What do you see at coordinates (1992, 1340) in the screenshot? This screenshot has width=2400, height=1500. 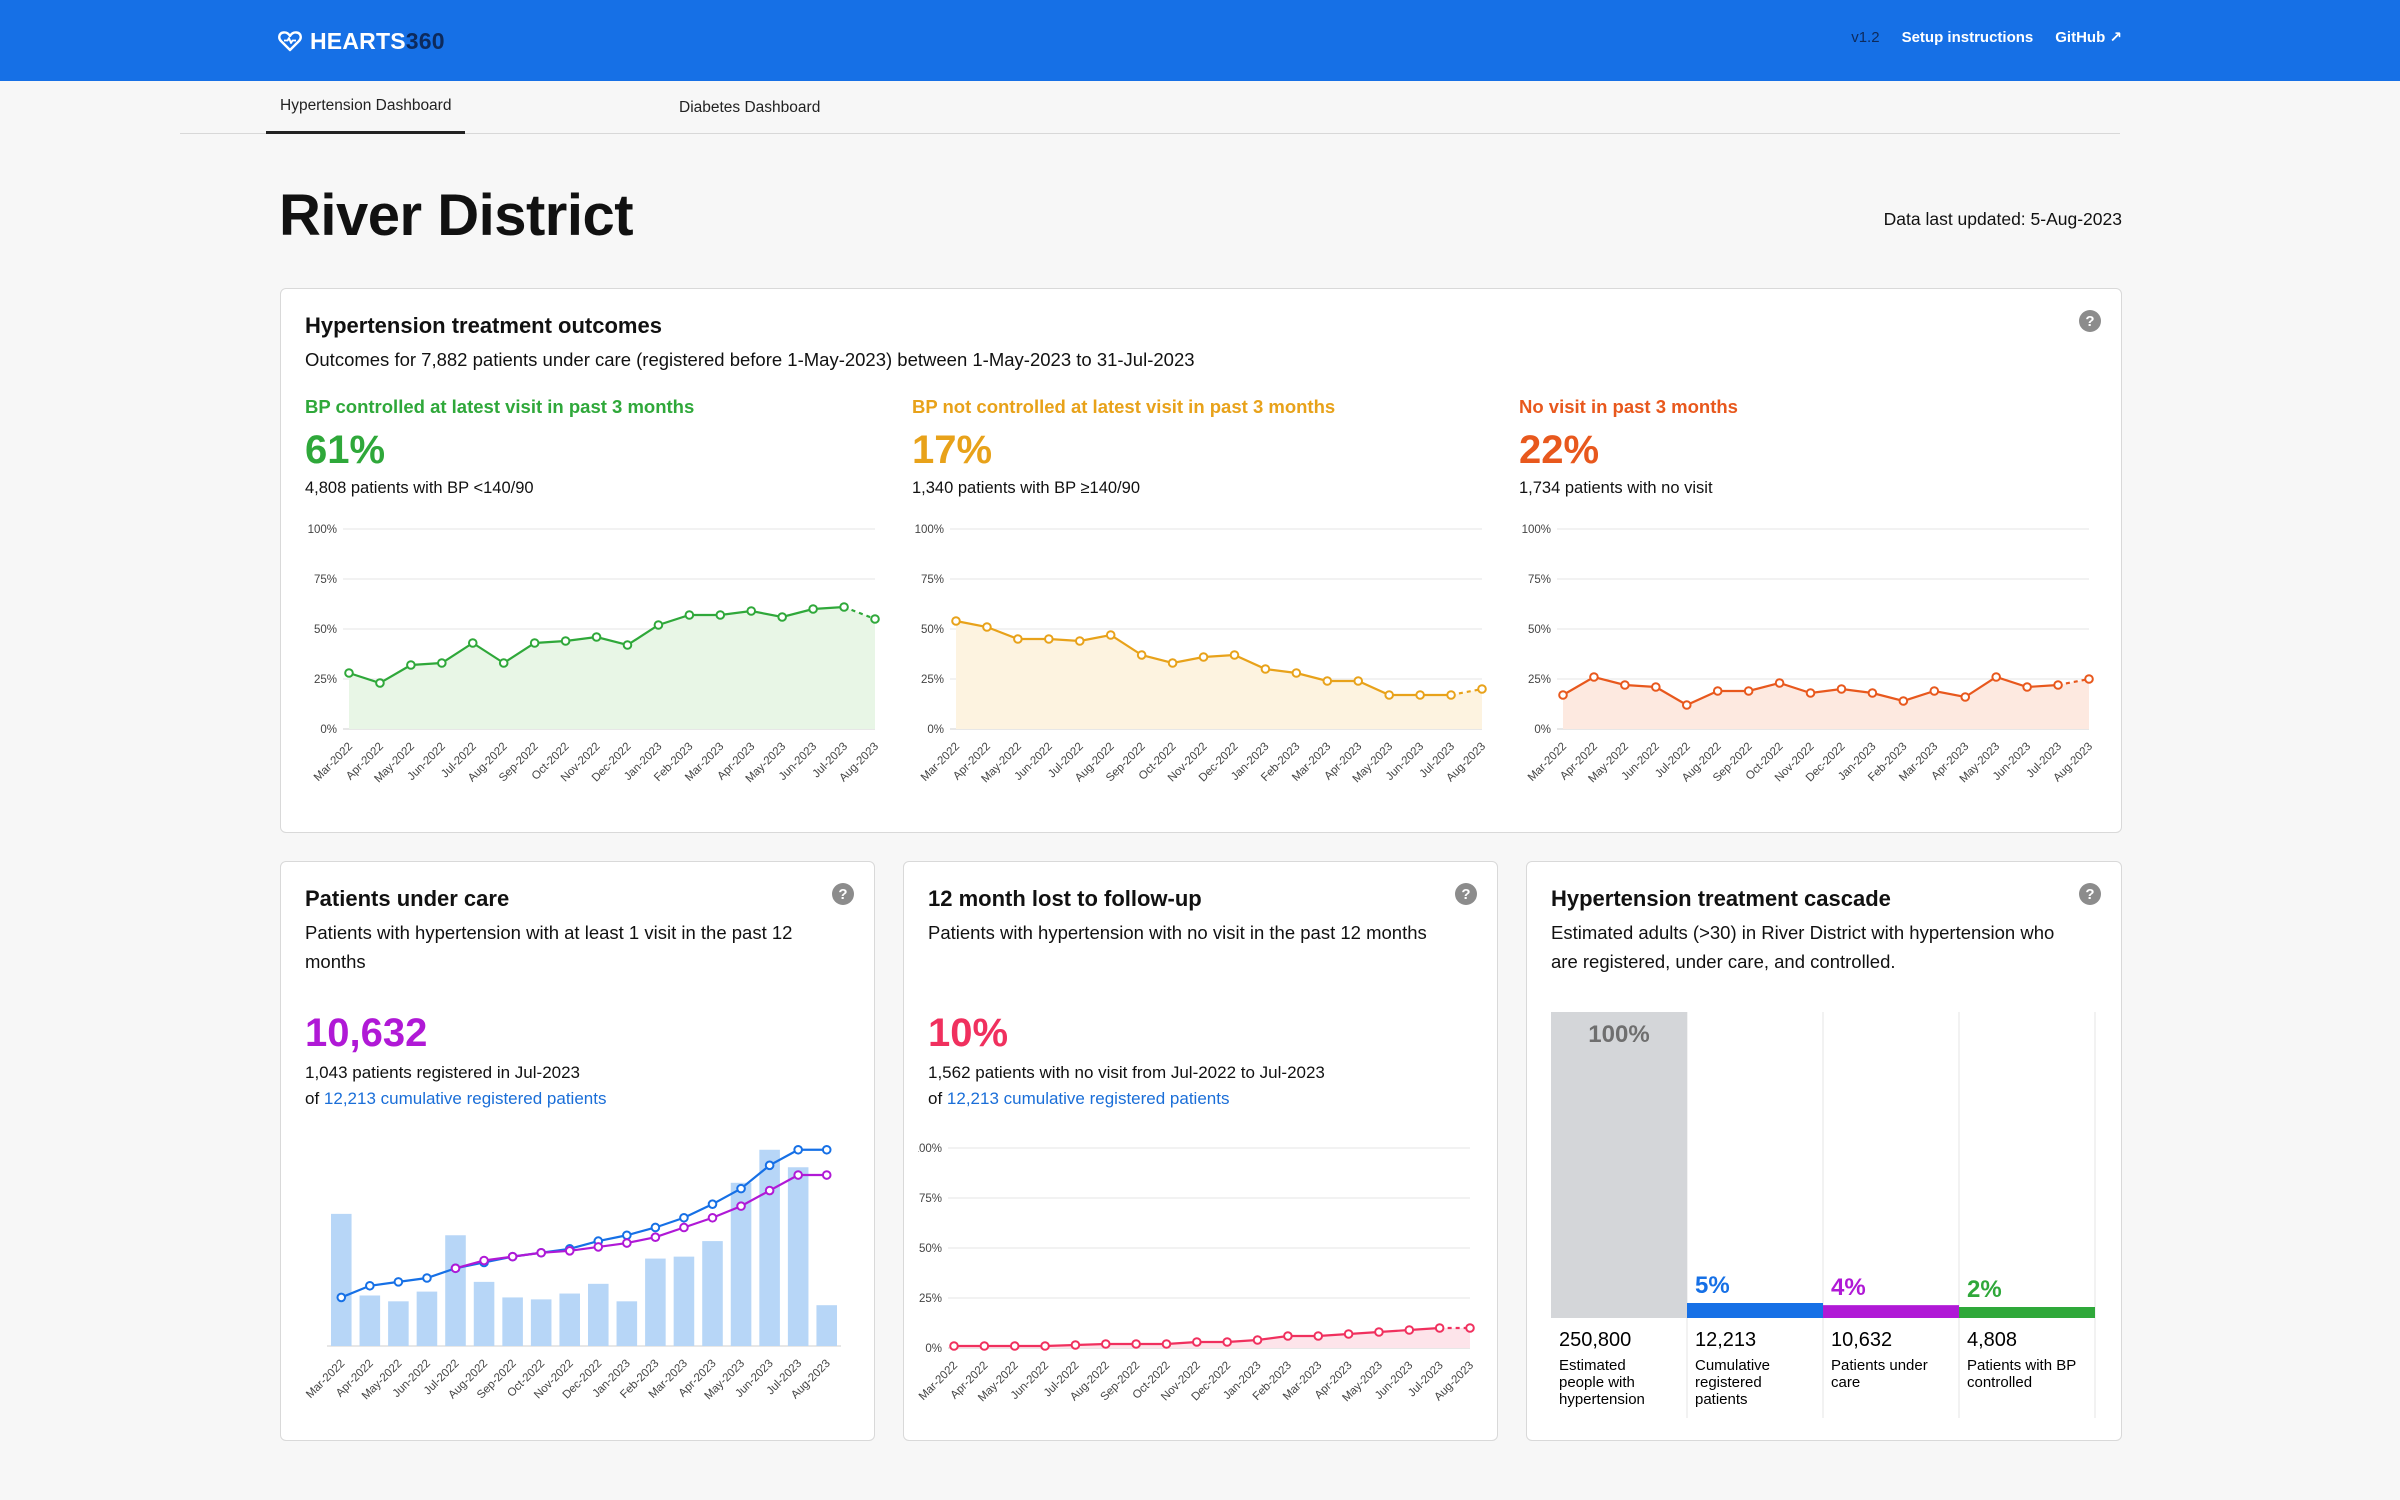 I see `cascade-value: 4,808` at bounding box center [1992, 1340].